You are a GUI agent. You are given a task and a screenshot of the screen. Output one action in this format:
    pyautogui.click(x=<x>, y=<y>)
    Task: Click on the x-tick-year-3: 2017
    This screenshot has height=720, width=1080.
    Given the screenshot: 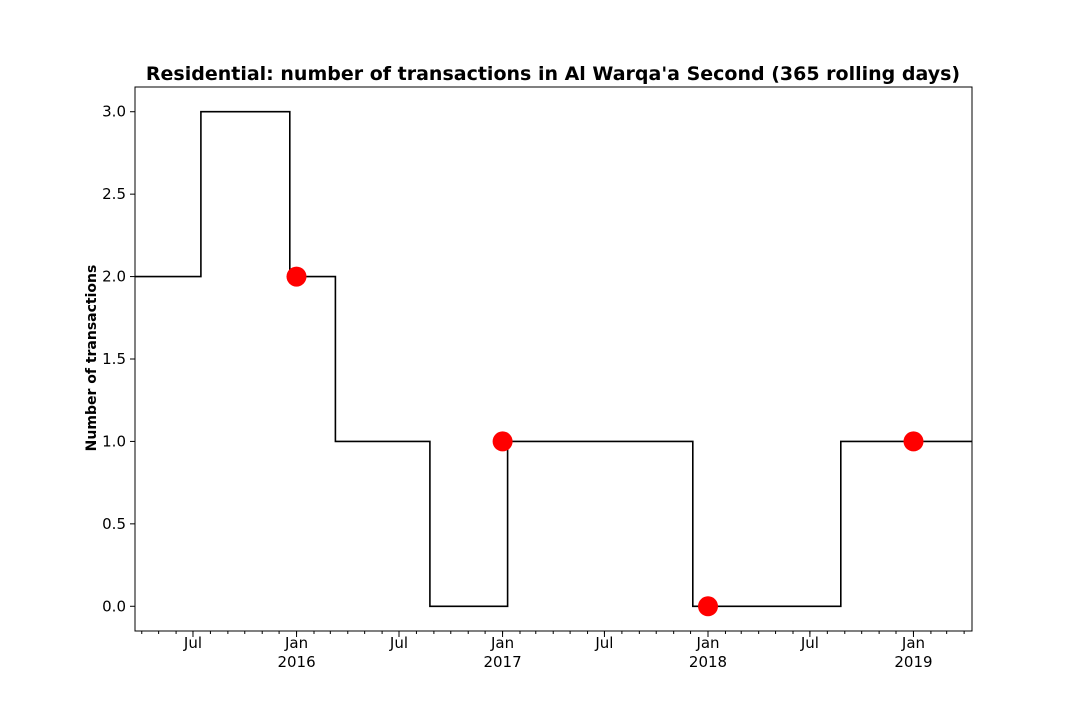 What is the action you would take?
    pyautogui.click(x=502, y=662)
    